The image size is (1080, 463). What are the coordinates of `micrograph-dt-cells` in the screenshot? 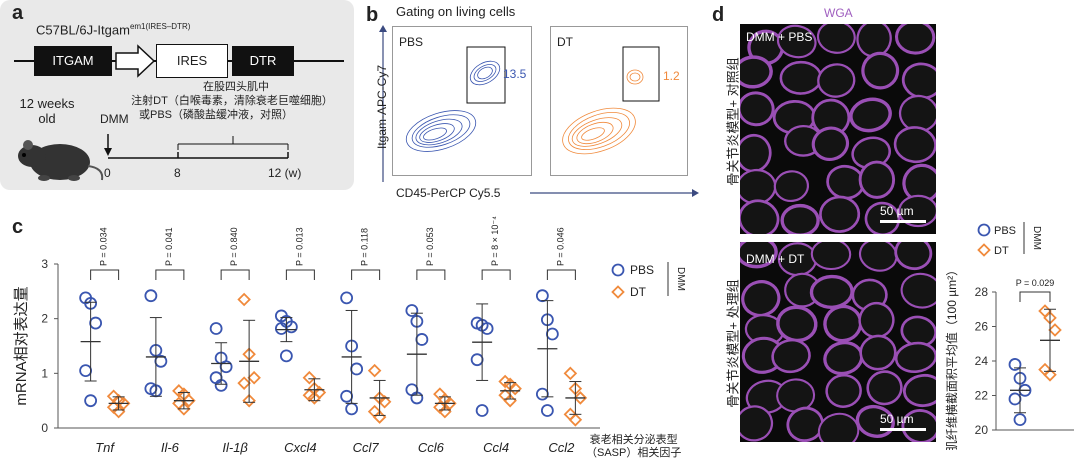 It's located at (838, 342).